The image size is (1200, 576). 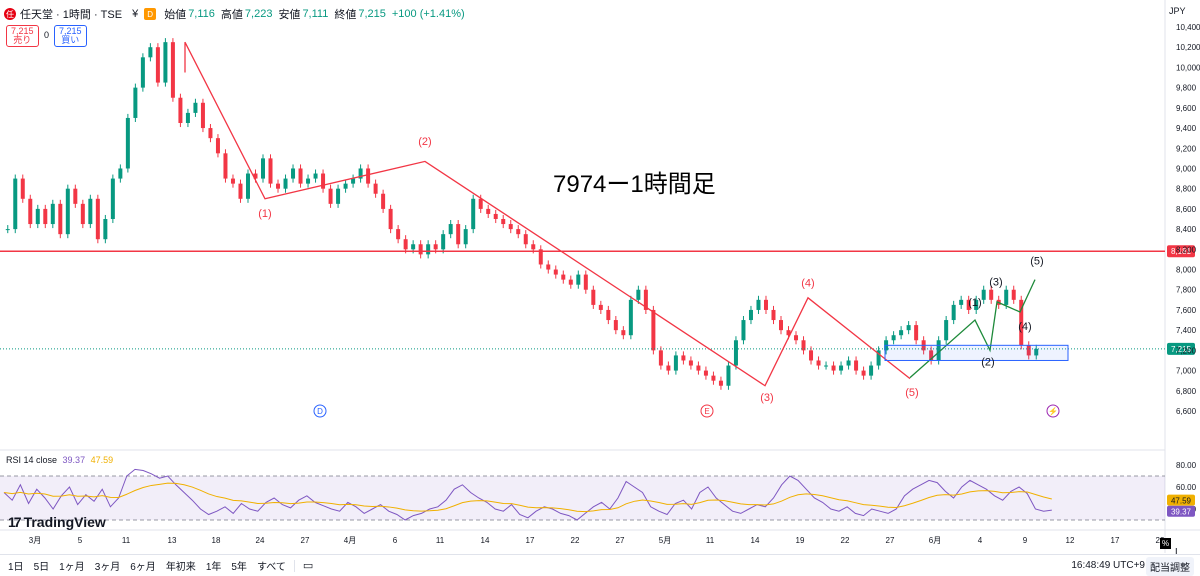 I want to click on range-ytd: 年初来, so click(x=180, y=567).